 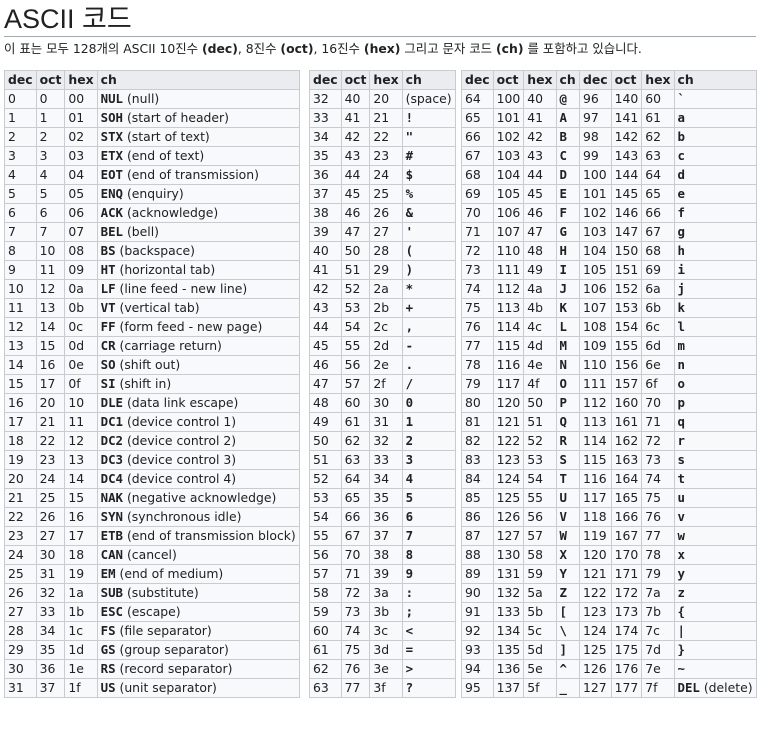 What do you see at coordinates (428, 479) in the screenshot?
I see `ch-cell: 4` at bounding box center [428, 479].